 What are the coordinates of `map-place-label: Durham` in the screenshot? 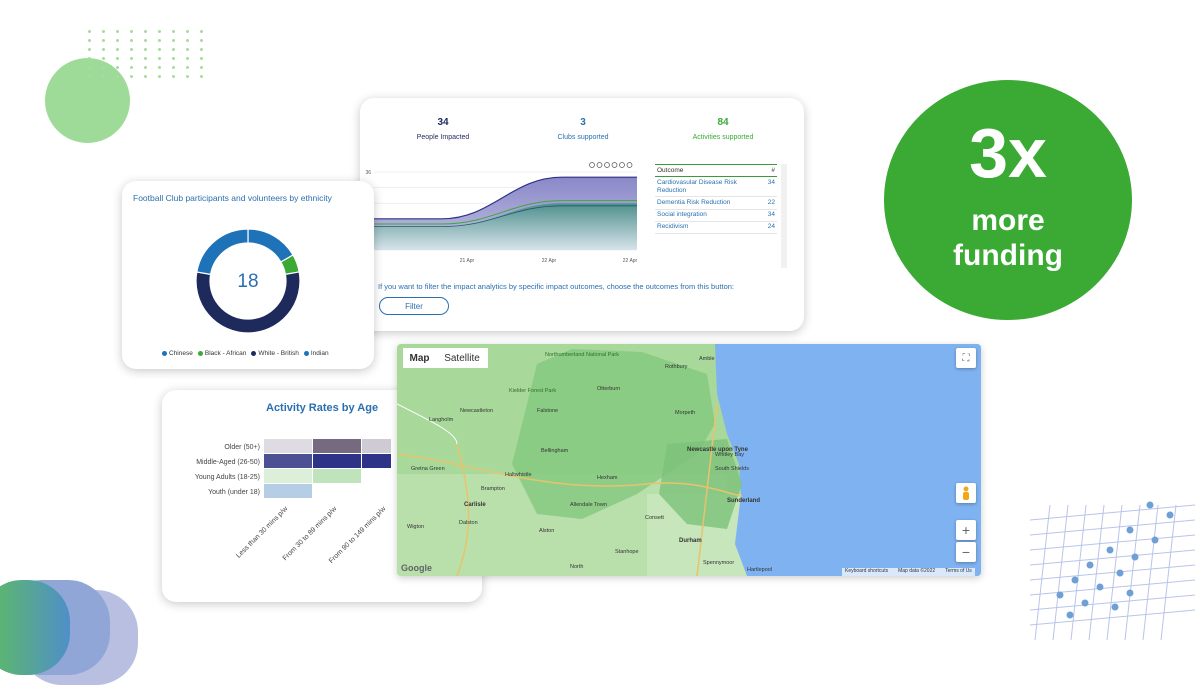 It's located at (690, 541).